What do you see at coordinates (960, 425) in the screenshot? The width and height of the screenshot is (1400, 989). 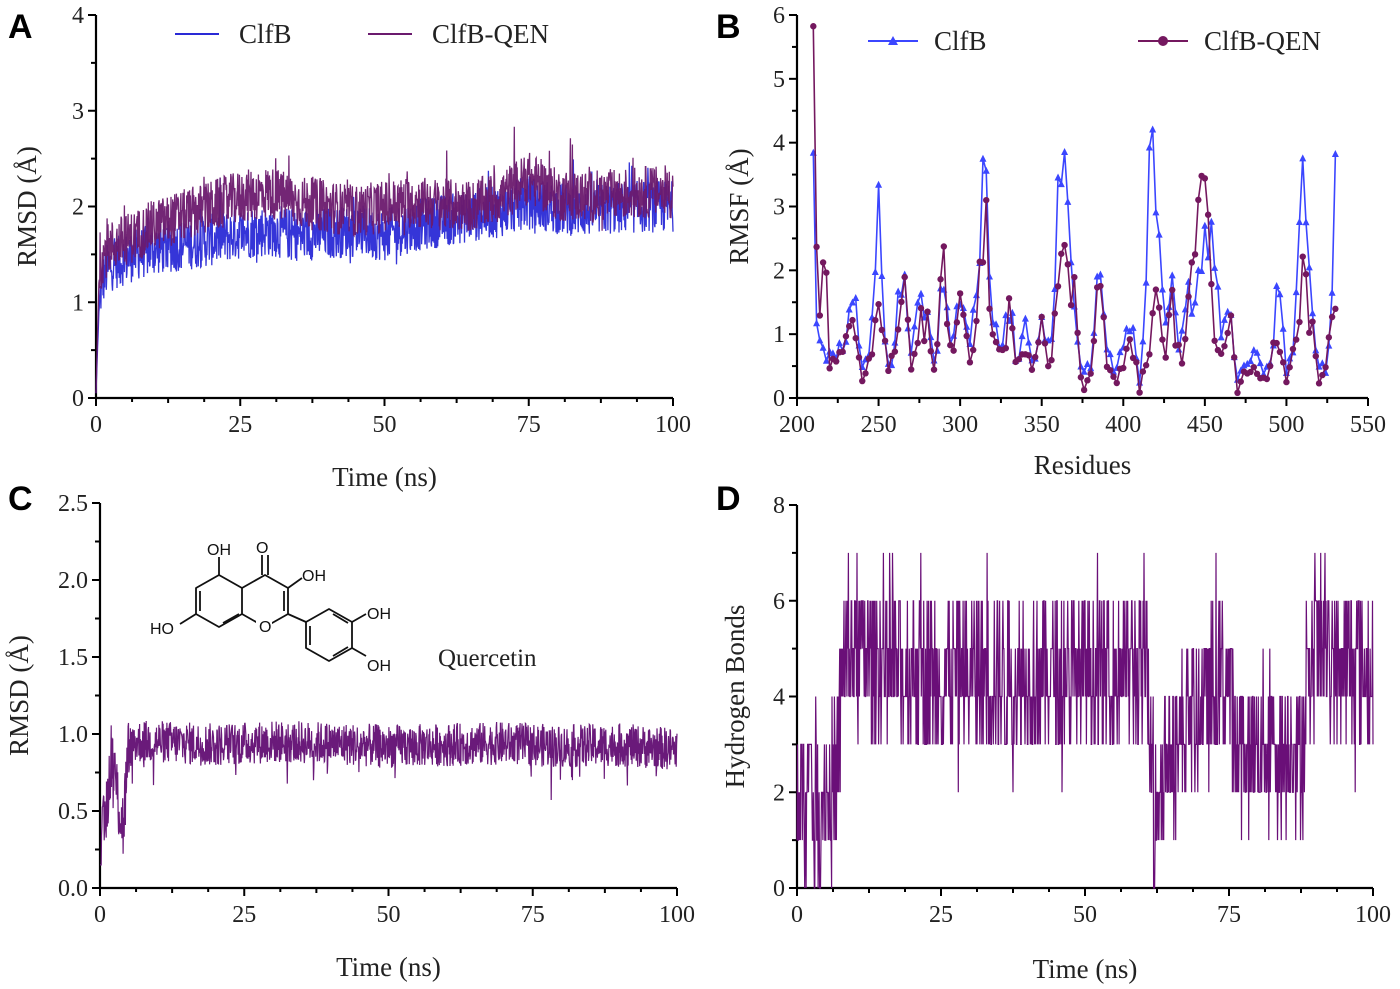 I see `x-tick-label: 300` at bounding box center [960, 425].